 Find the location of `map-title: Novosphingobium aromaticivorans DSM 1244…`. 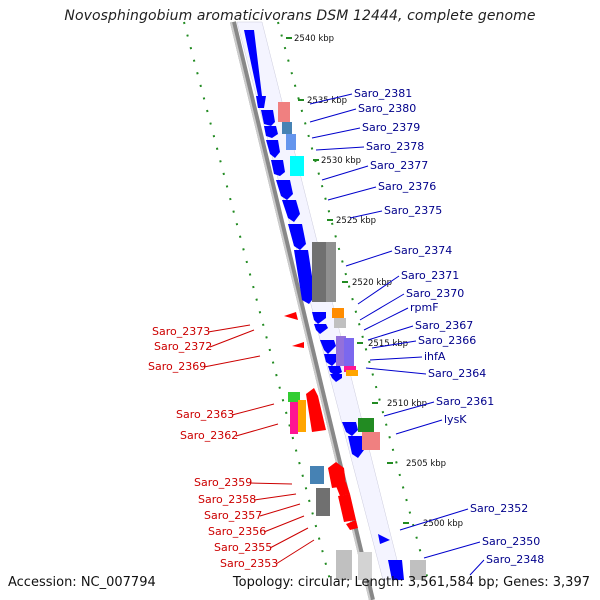

map-title: Novosphingobium aromaticivorans DSM 1244… is located at coordinates (300, 16).